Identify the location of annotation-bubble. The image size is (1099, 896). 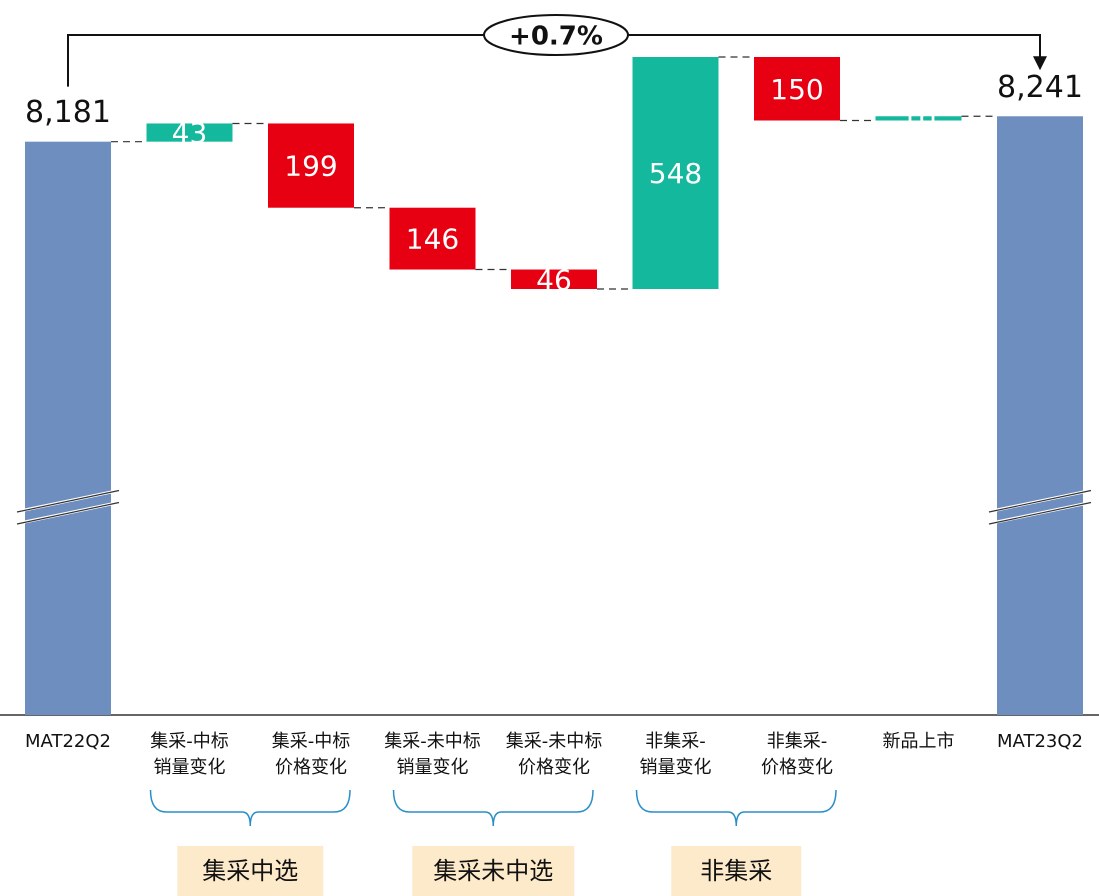
(556, 35).